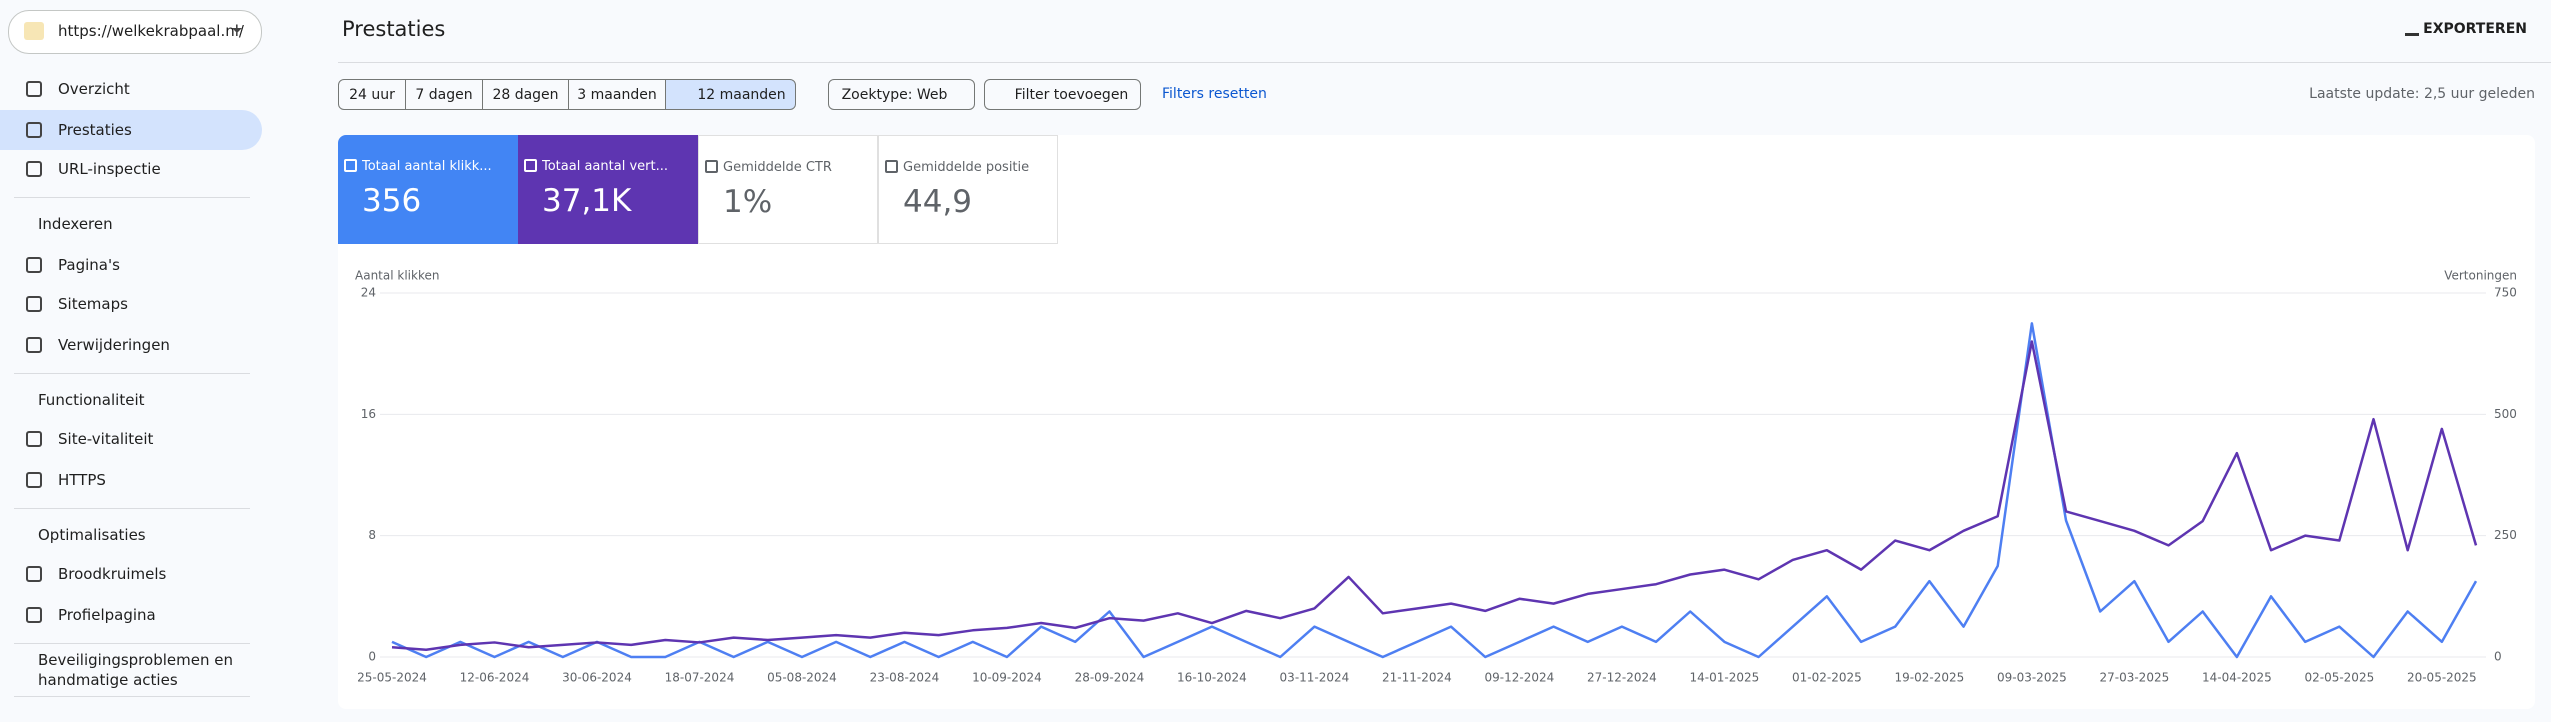 Image resolution: width=2551 pixels, height=722 pixels. I want to click on nav-section: Indexeren, so click(75, 224).